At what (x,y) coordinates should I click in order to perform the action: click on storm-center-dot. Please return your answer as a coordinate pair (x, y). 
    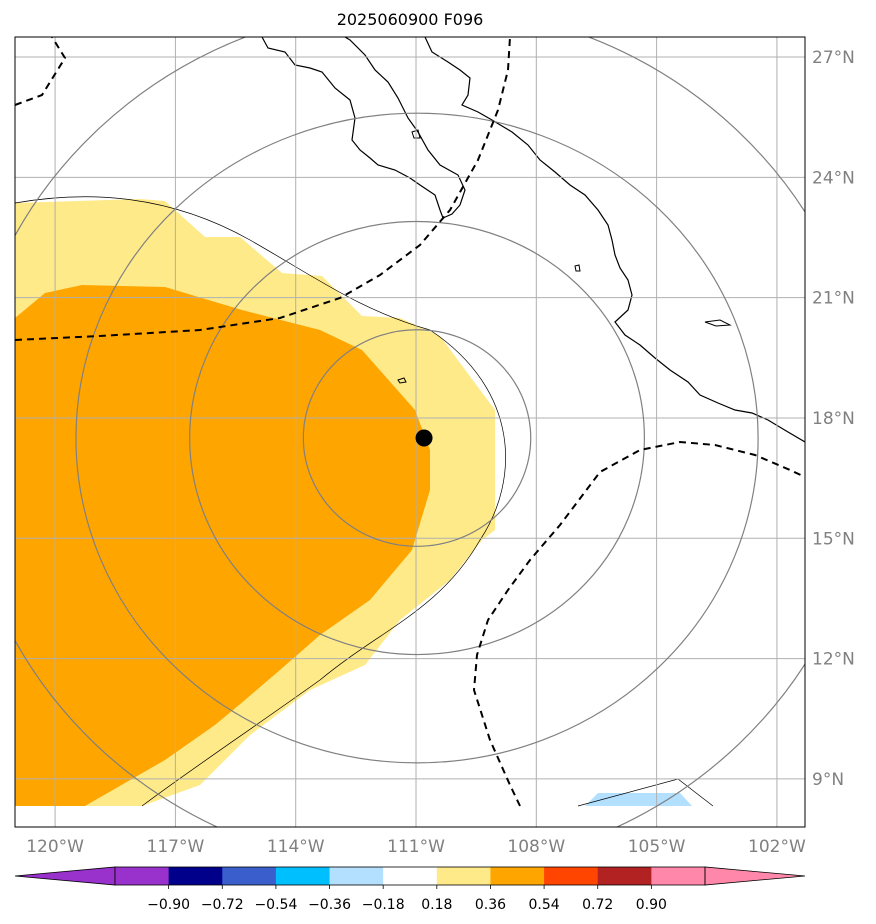
    Looking at the image, I should click on (424, 438).